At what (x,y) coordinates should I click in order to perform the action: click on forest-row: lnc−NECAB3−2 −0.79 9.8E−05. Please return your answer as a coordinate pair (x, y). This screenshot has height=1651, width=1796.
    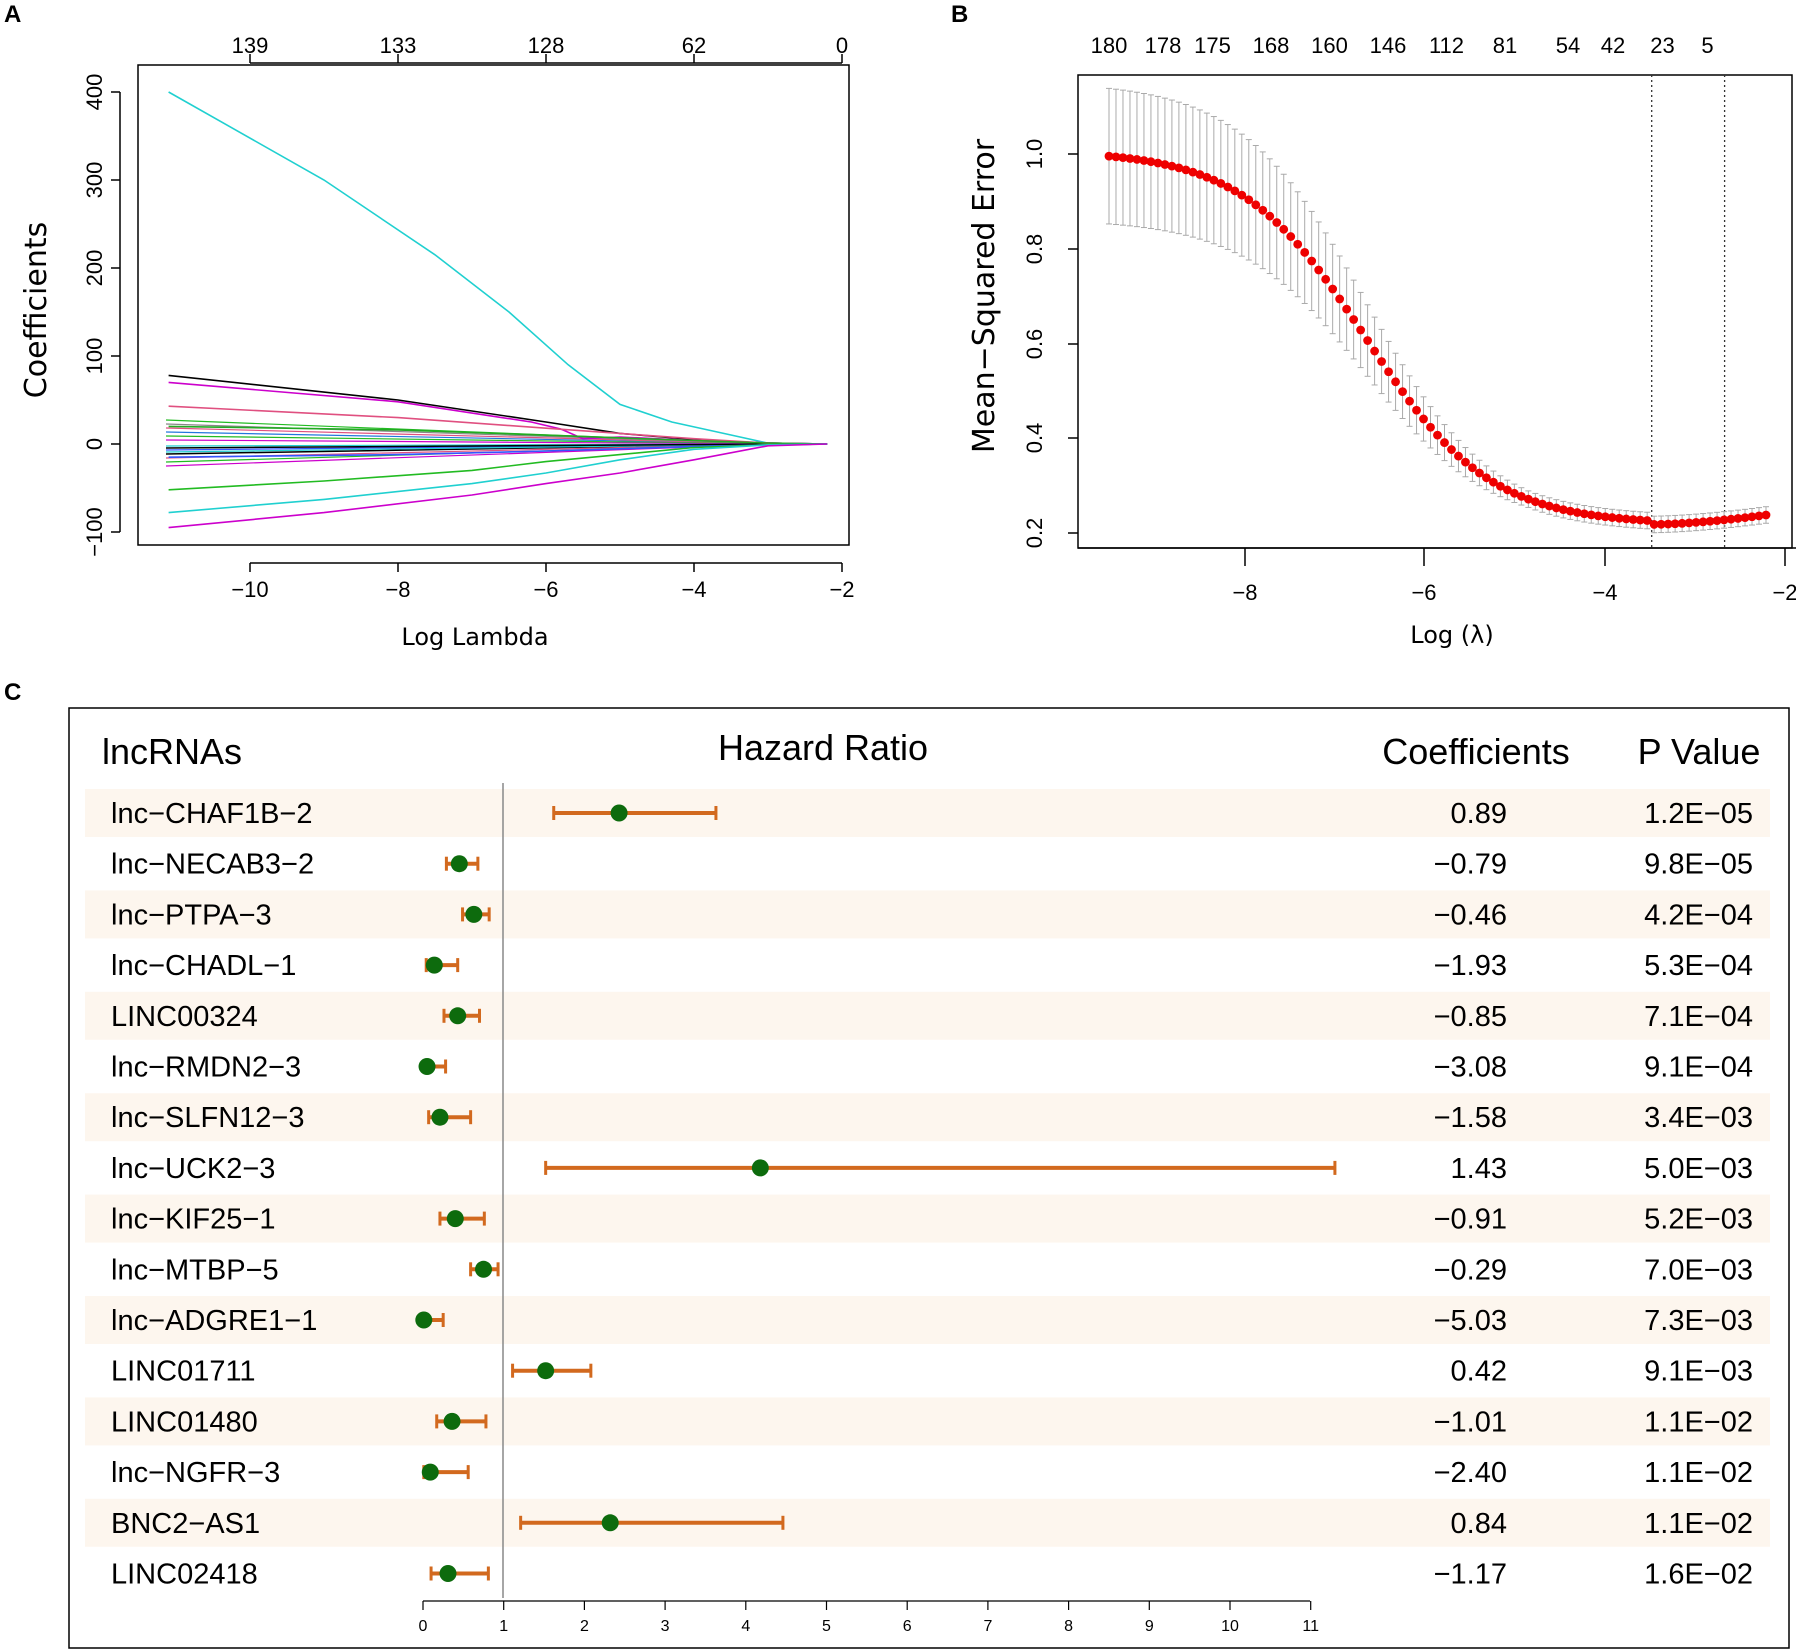
    Looking at the image, I should click on (932, 865).